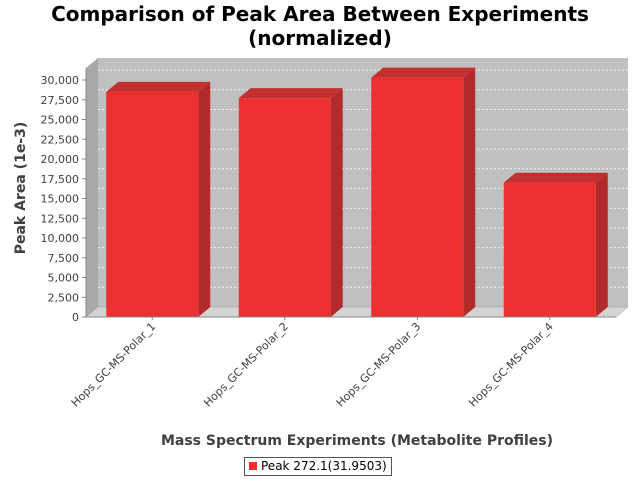 This screenshot has width=640, height=480. Describe the element at coordinates (246, 365) in the screenshot. I see `x-tick-label: Hops_GC-MS-Polar_2` at that location.